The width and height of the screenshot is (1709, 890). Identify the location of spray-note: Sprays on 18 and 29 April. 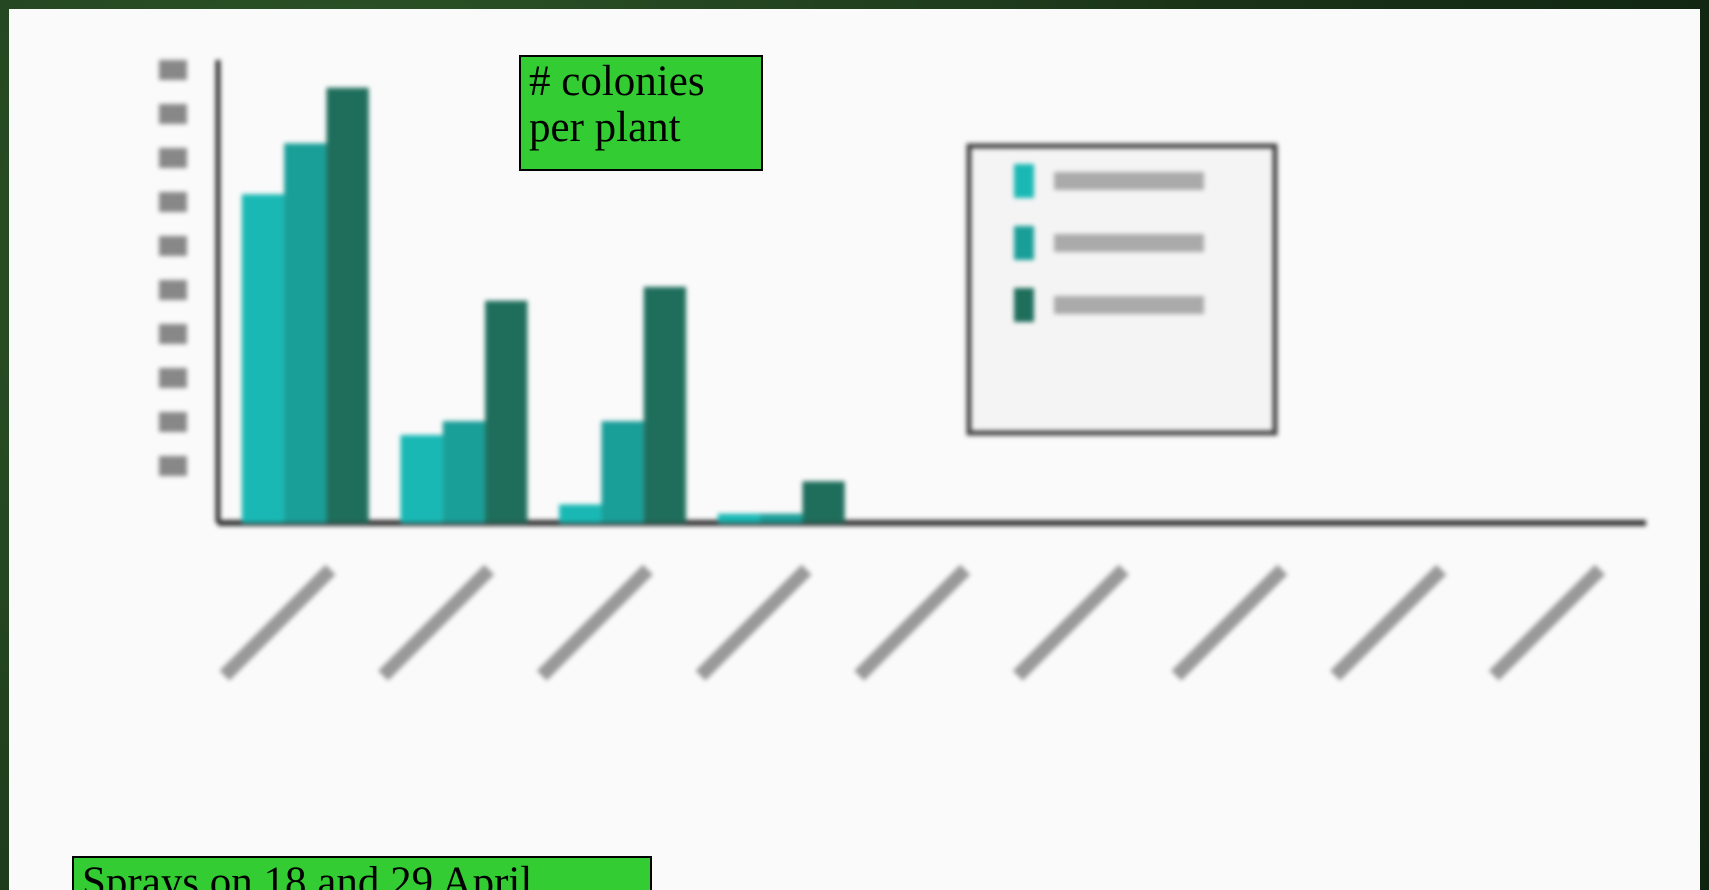
(362, 873).